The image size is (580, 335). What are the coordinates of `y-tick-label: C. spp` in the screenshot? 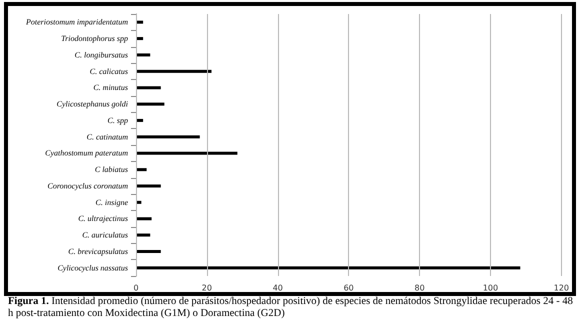 It's located at (118, 120).